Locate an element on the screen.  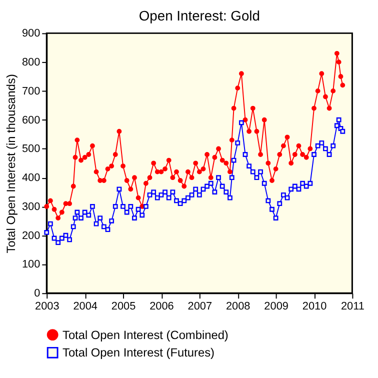
y-tick-label: 800 is located at coordinates (31, 62).